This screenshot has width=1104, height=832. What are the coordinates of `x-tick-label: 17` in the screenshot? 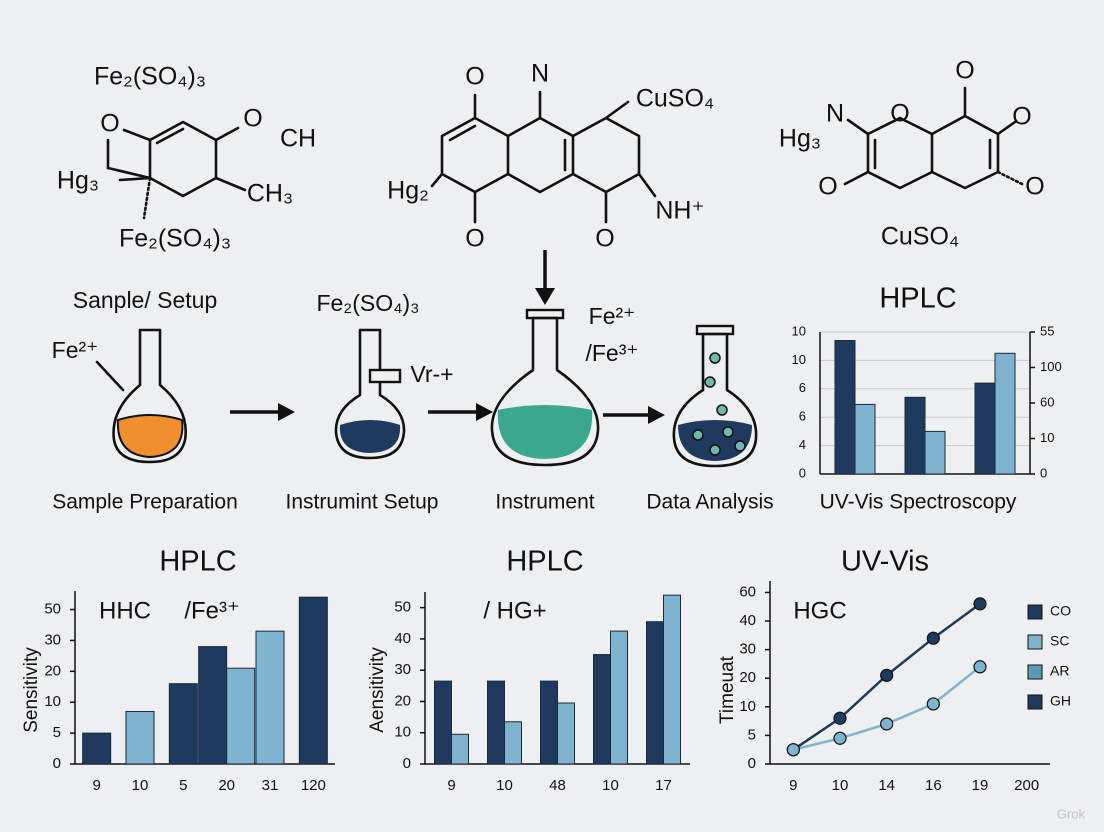 It's located at (663, 785).